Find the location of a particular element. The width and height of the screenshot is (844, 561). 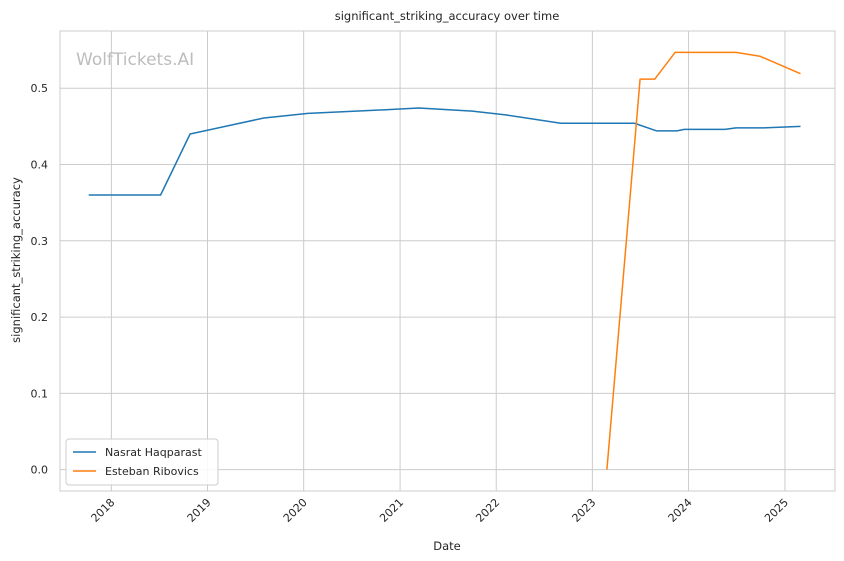

legend-box is located at coordinates (142, 462).